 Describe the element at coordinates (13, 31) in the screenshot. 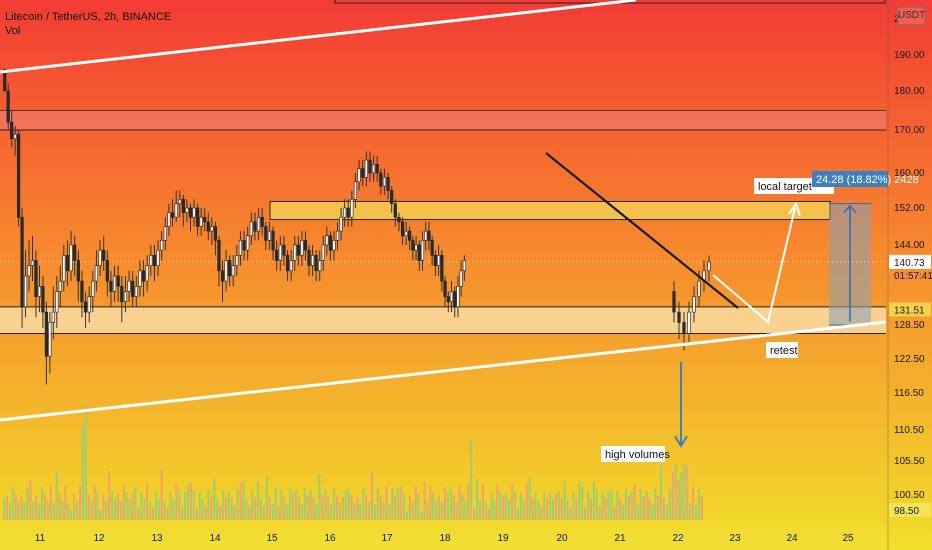

I see `volume-label: Vol` at that location.